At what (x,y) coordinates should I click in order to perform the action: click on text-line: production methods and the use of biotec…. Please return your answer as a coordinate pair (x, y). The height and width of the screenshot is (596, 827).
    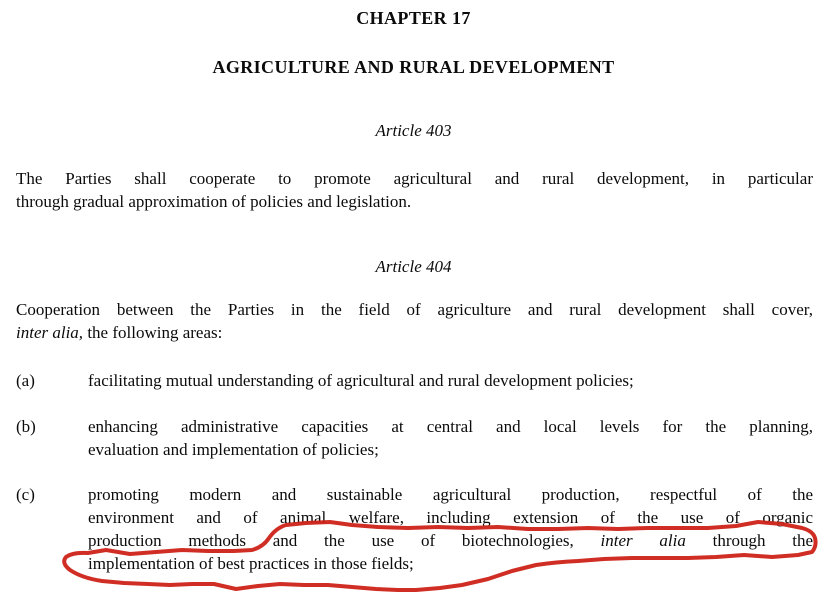
    Looking at the image, I should click on (450, 540).